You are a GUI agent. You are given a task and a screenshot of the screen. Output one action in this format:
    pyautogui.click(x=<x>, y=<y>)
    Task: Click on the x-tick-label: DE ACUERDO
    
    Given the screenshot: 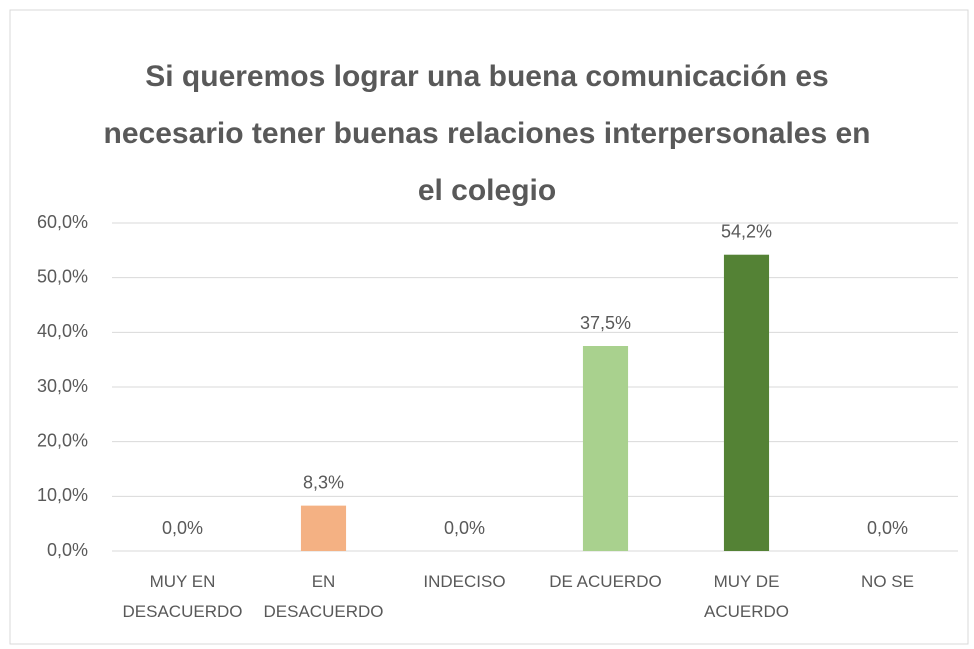 What is the action you would take?
    pyautogui.click(x=605, y=581)
    